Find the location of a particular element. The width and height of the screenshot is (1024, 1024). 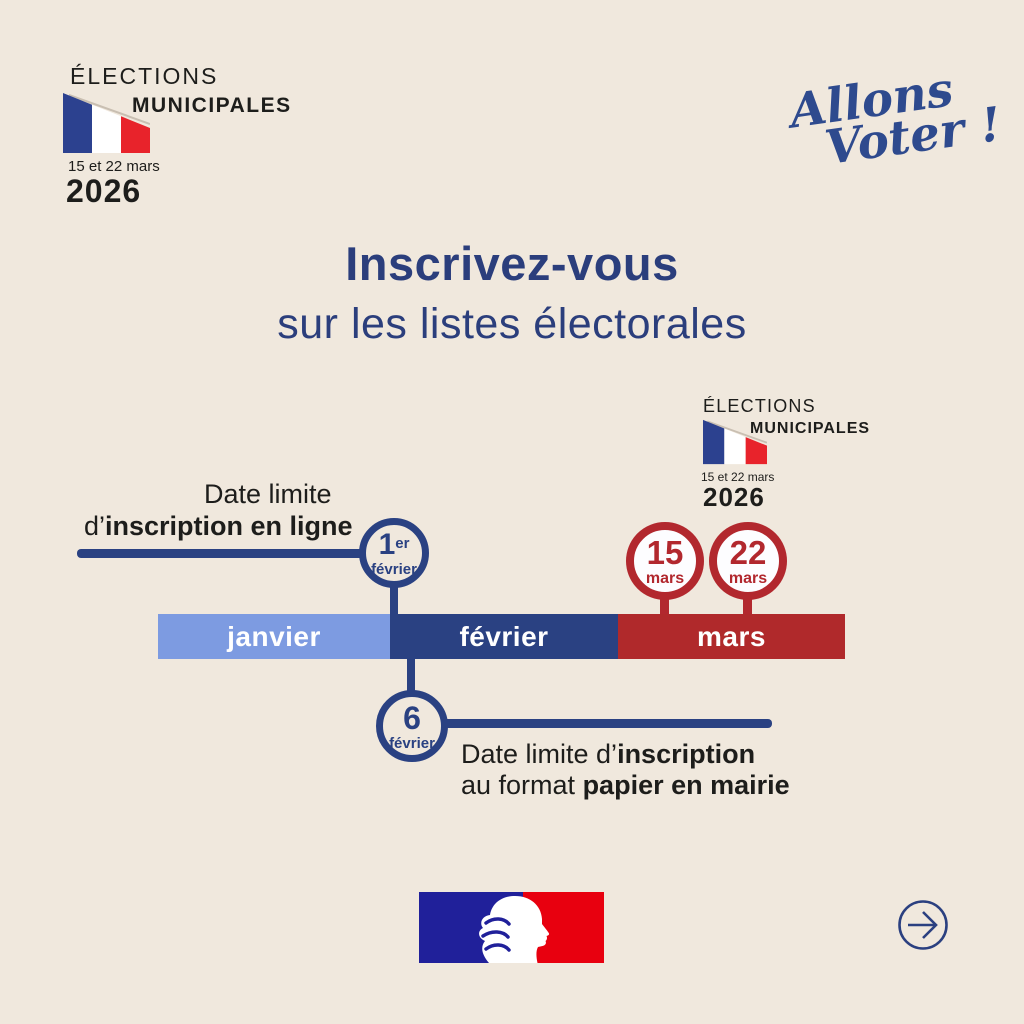

paper-deadline-caption-line1: Date limite d’inscription is located at coordinates (608, 754).